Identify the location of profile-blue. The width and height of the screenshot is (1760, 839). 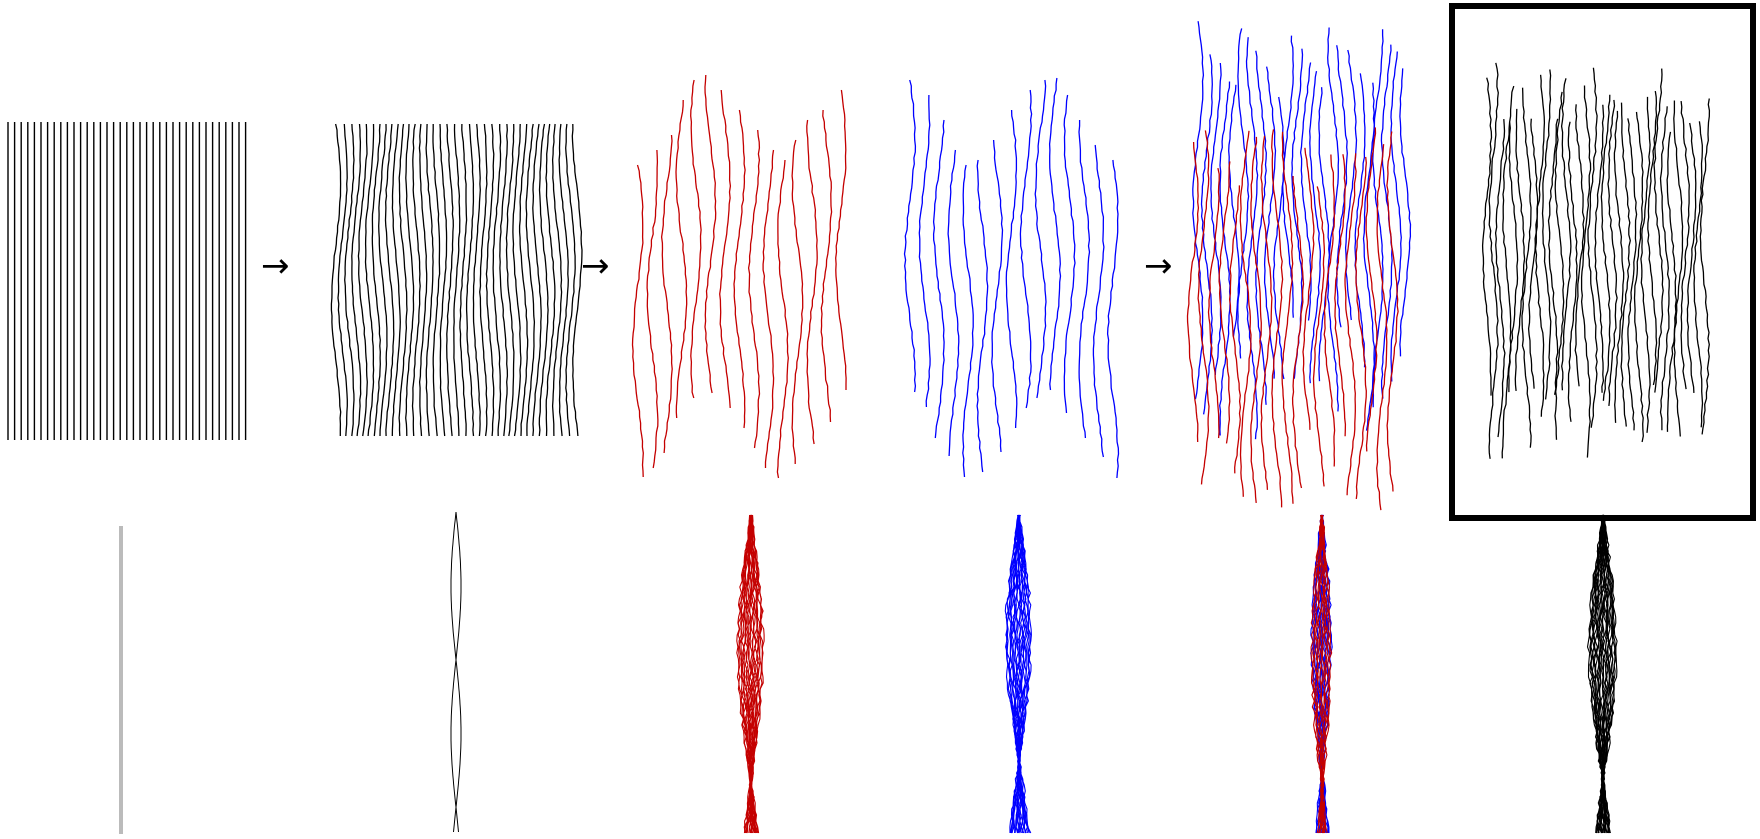
(1018, 674).